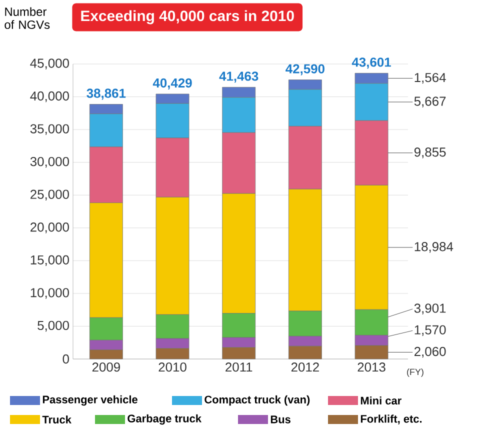 The width and height of the screenshot is (479, 431). Describe the element at coordinates (49, 64) in the screenshot. I see `y-tick-label: 45,000` at that location.